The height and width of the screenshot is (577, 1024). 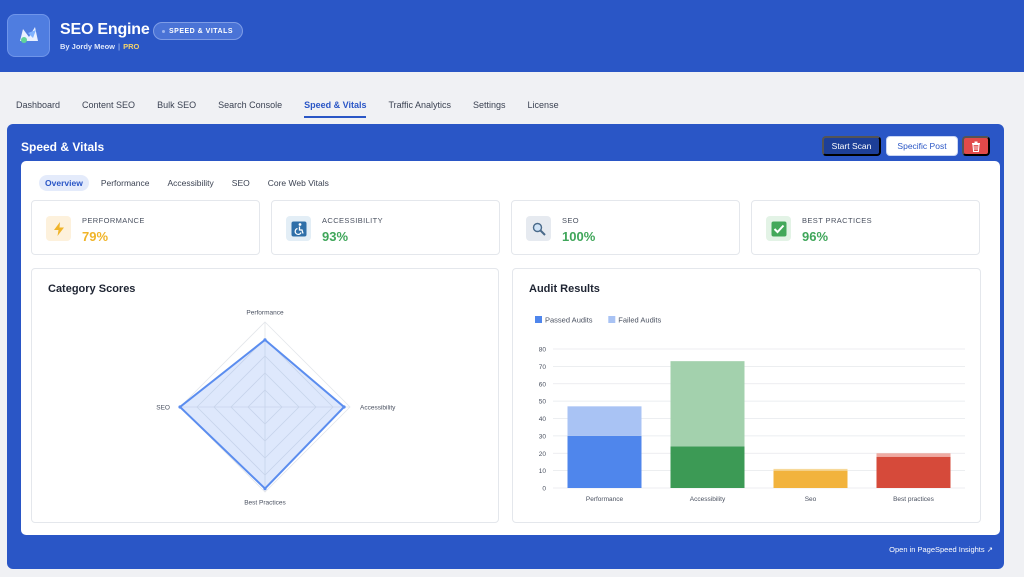 I want to click on y-tick-label: 20, so click(x=543, y=454).